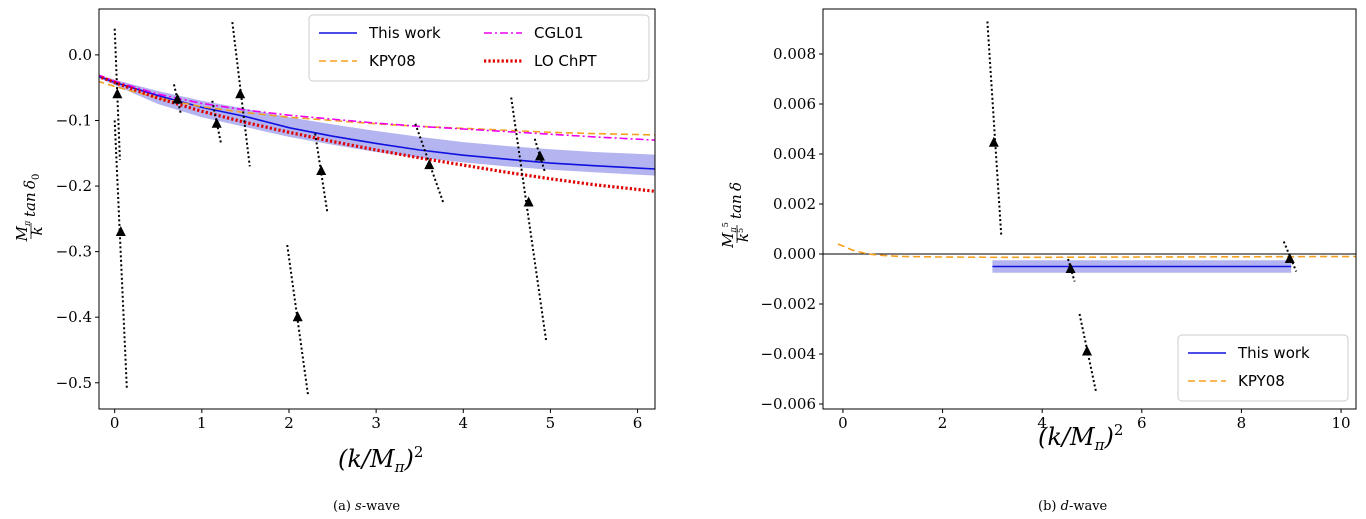 The height and width of the screenshot is (519, 1366). I want to click on left-xtick-label: 6, so click(638, 423).